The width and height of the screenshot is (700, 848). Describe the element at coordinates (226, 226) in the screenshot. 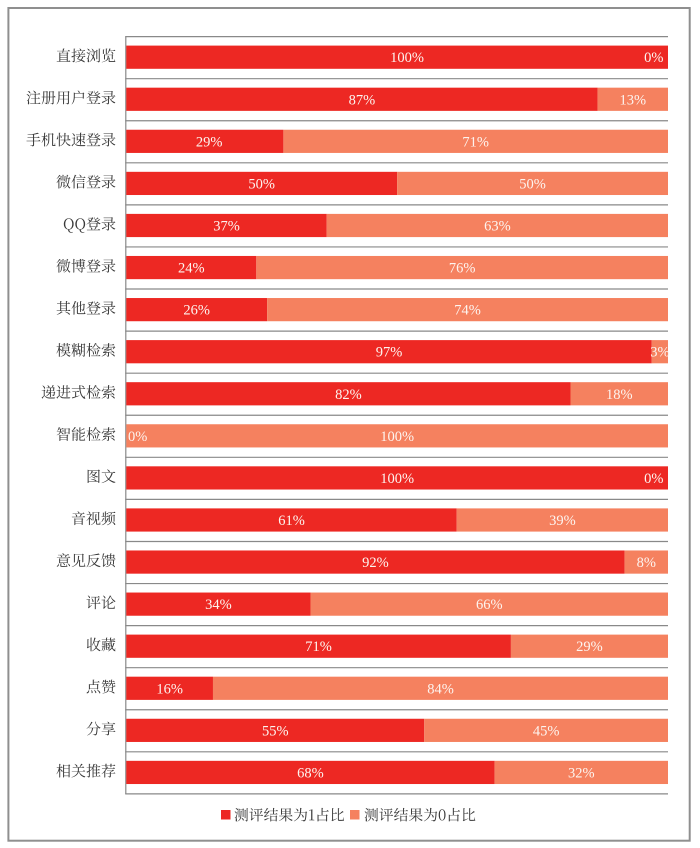

I see `svg-text: 37%` at that location.